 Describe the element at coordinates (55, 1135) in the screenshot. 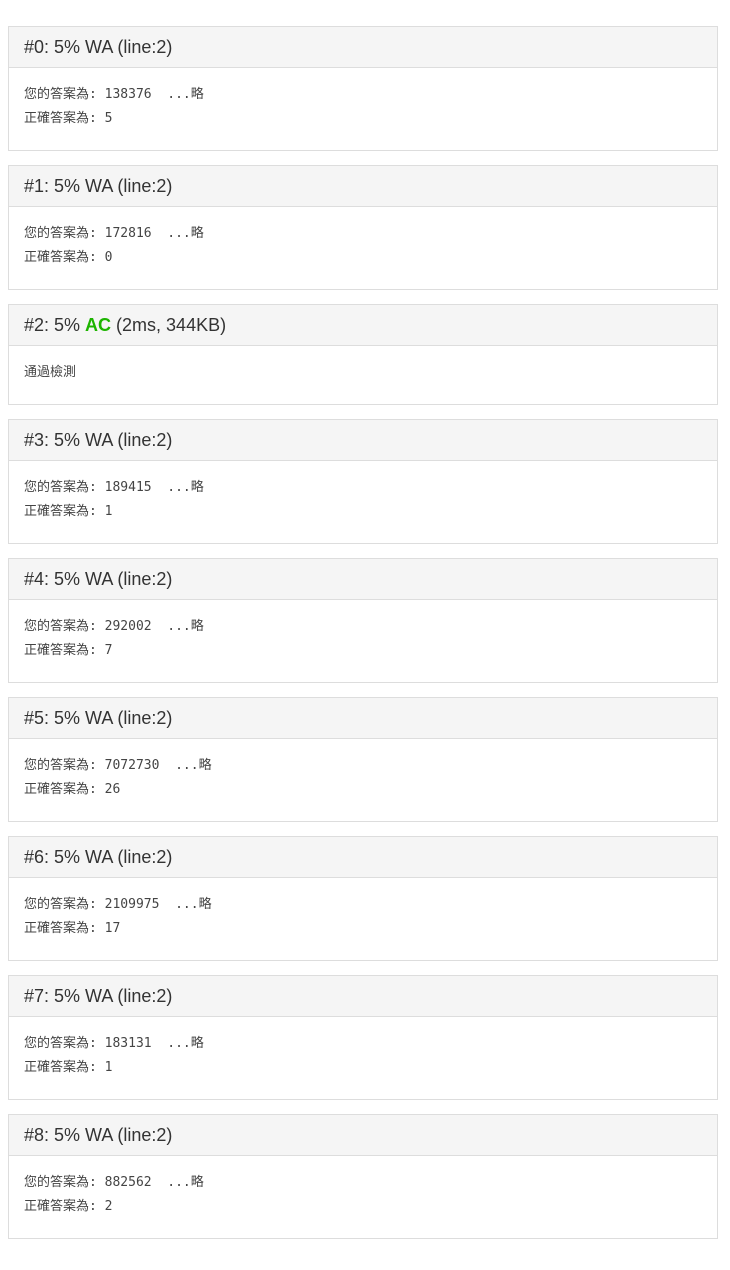

I see `testcase-title-prefix: #8: 5%` at that location.